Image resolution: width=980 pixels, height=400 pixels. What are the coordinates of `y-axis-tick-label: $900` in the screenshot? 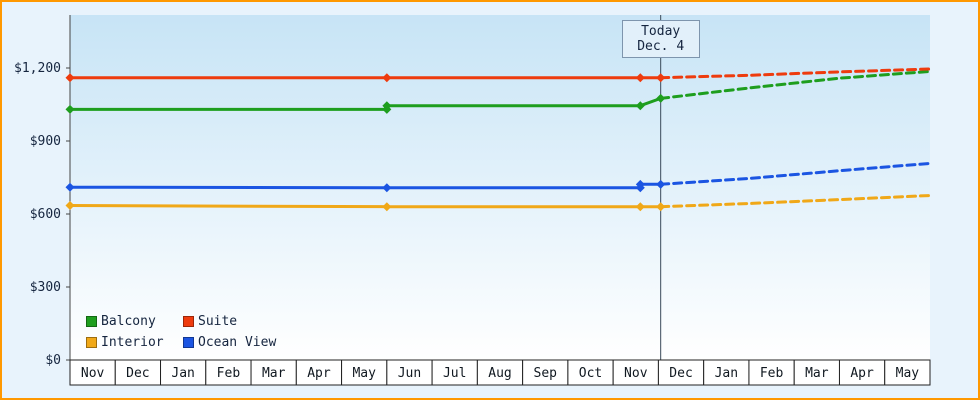 It's located at (45, 141).